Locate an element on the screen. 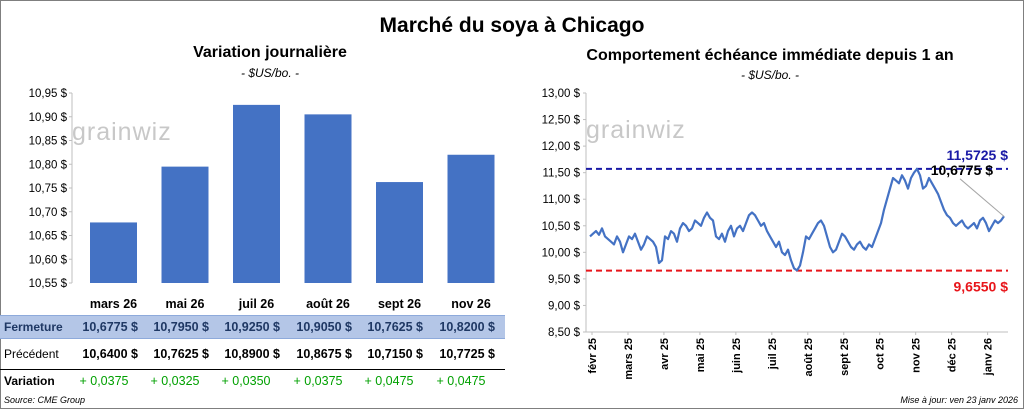 The height and width of the screenshot is (409, 1024). line-x-tick-label: déc 25 is located at coordinates (953, 355).